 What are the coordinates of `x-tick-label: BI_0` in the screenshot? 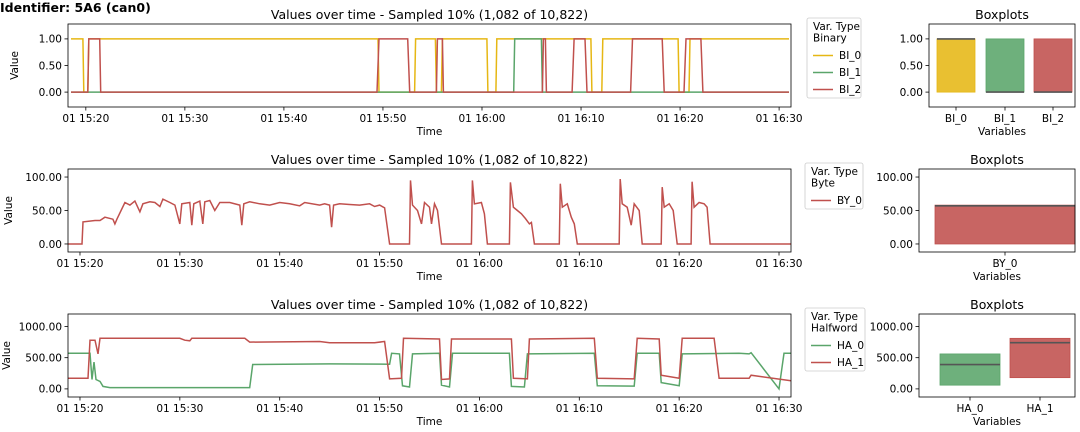 It's located at (956, 119).